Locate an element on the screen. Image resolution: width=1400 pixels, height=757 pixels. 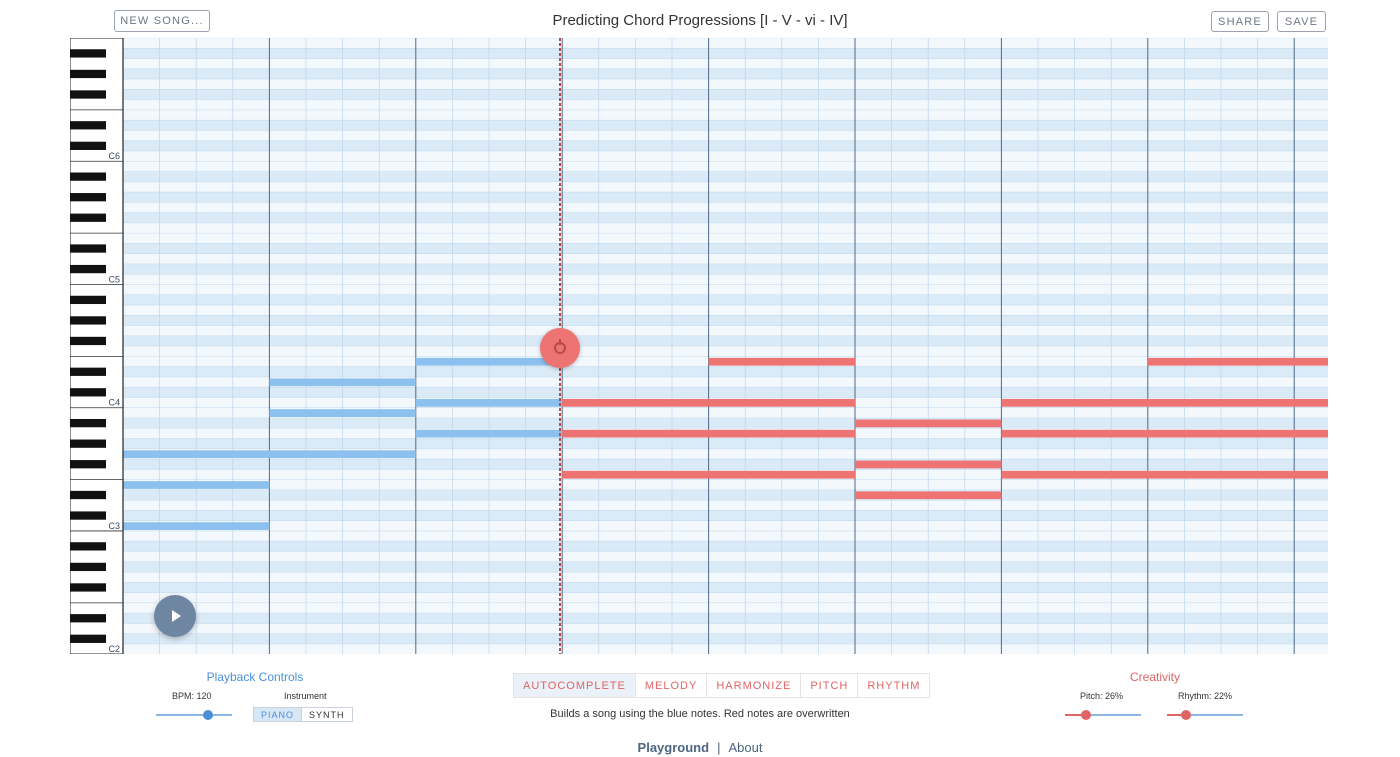
tab-autocomplete: AUTOCOMPLETE is located at coordinates (574, 685).